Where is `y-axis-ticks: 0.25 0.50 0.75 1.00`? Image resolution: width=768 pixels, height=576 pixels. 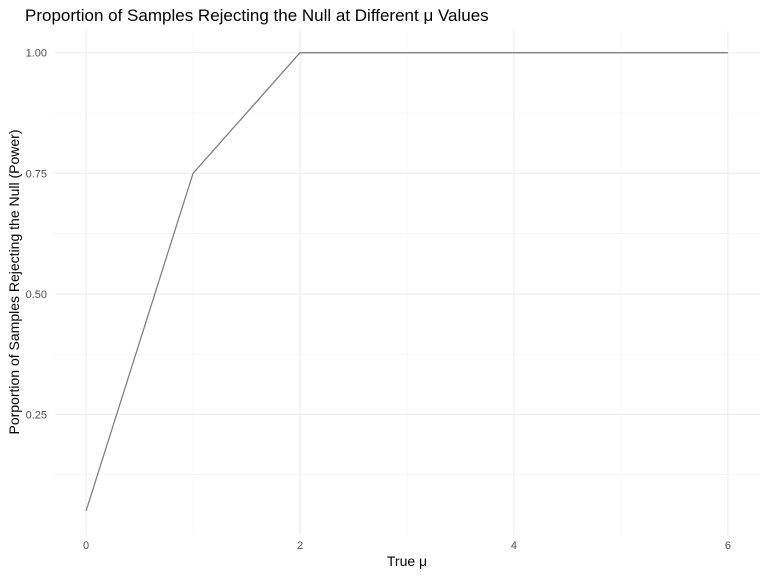
y-axis-ticks: 0.25 0.50 0.75 1.00 is located at coordinates (36, 235).